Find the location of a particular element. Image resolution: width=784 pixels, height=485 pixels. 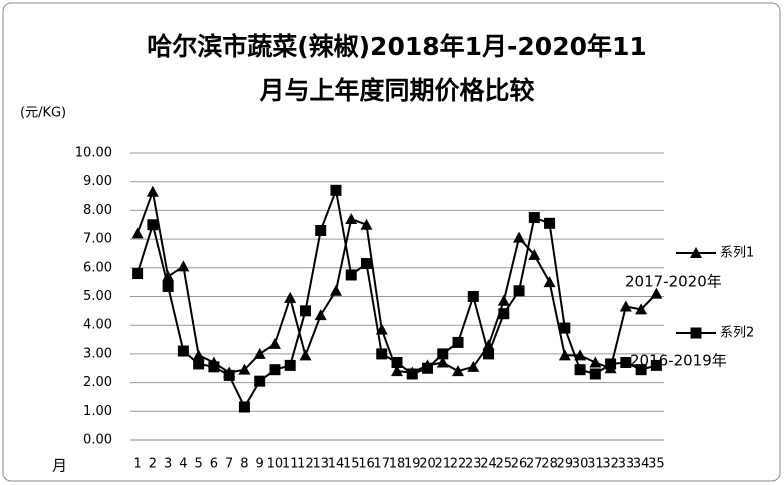

x-tick-label: 20 is located at coordinates (427, 464).